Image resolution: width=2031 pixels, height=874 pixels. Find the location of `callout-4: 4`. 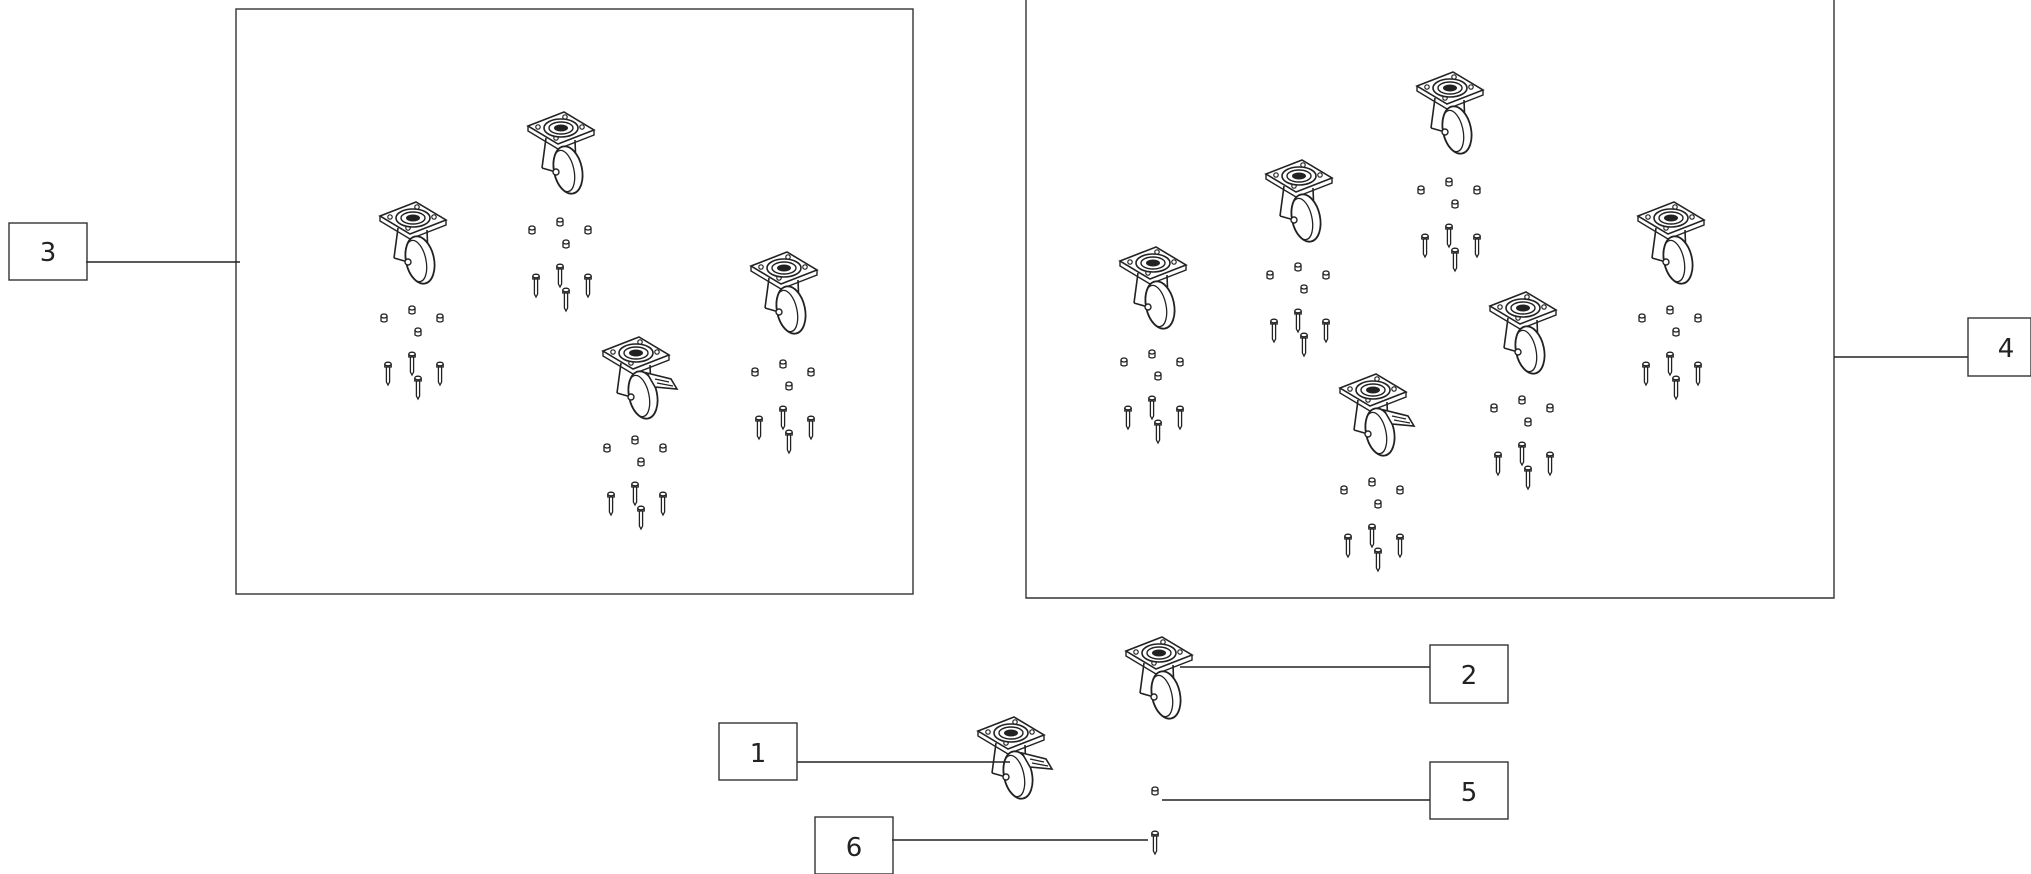

callout-4: 4 is located at coordinates (1999, 347).